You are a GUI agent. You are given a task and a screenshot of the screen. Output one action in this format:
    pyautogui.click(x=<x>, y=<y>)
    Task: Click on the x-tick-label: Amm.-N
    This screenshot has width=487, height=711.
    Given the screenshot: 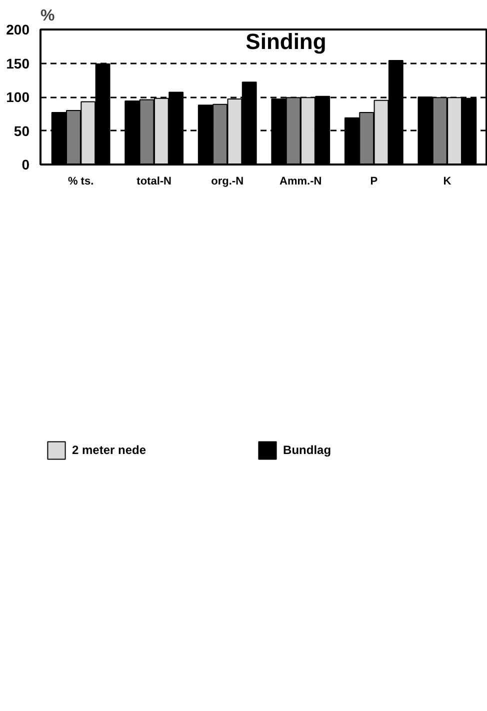 What is the action you would take?
    pyautogui.click(x=301, y=182)
    